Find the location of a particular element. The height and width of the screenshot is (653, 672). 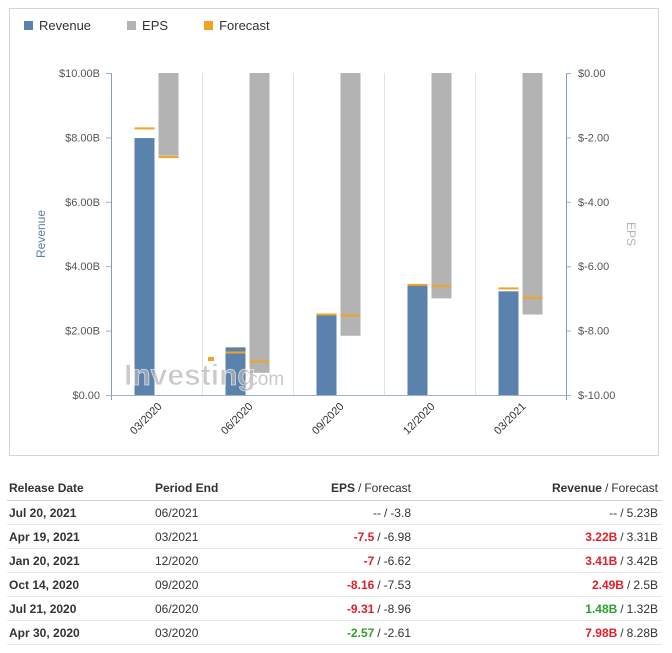

header-revenue-forecast-label: Forecast is located at coordinates (634, 488).